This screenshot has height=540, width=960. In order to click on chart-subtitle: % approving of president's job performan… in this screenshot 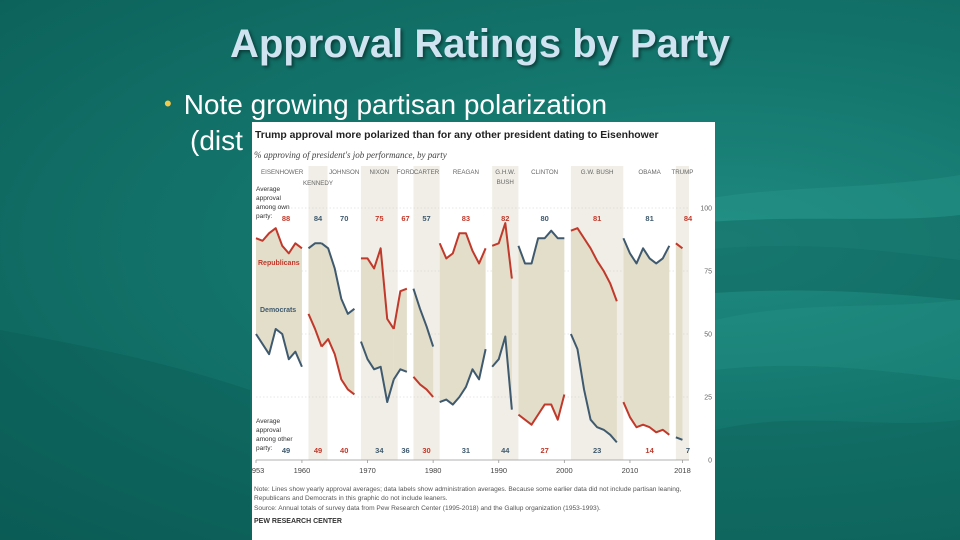, I will do `click(350, 155)`.